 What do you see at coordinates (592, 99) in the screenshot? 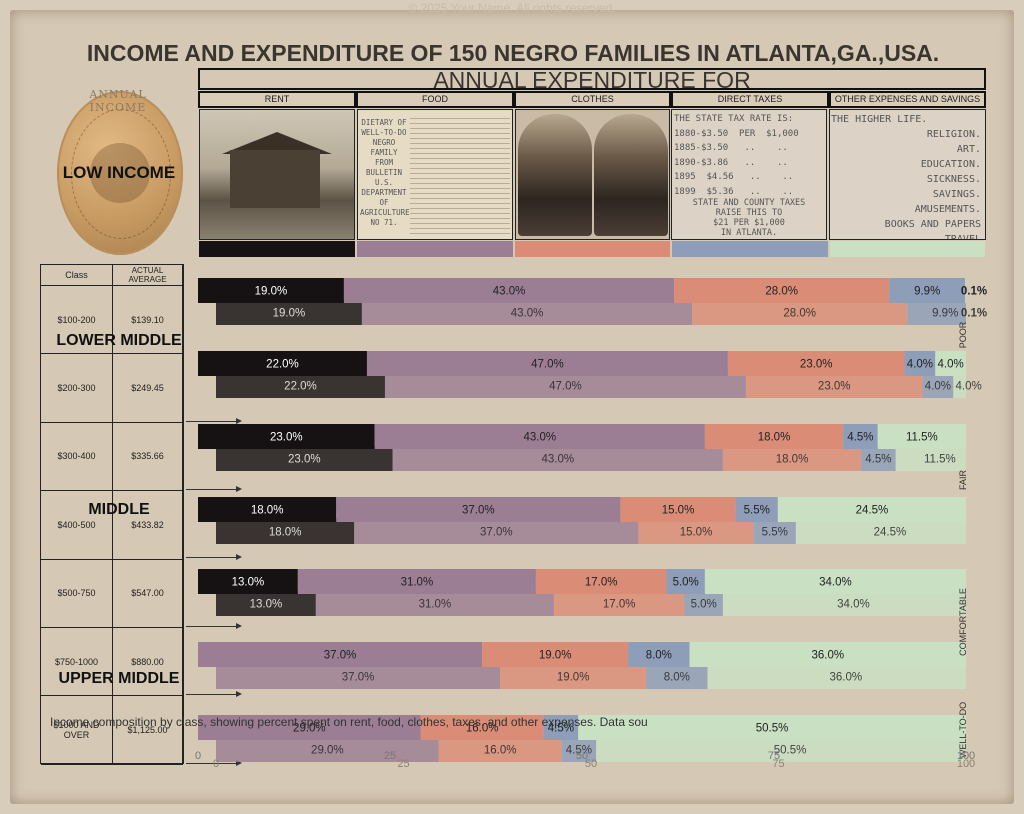
I see `category-header-clothes: CLOTHES` at bounding box center [592, 99].